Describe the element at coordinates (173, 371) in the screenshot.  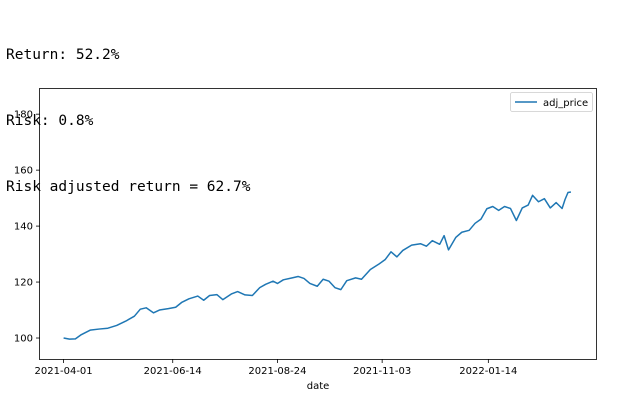
I see `x-tick-label: 2021-06-14` at that location.